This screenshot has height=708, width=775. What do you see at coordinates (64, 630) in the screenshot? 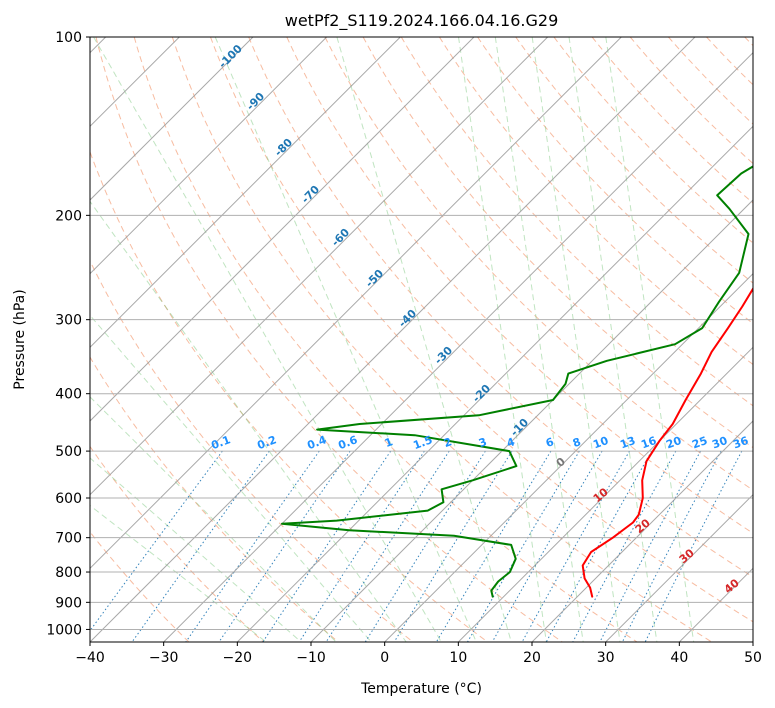
I see `y-tick-label: 1000` at bounding box center [64, 630].